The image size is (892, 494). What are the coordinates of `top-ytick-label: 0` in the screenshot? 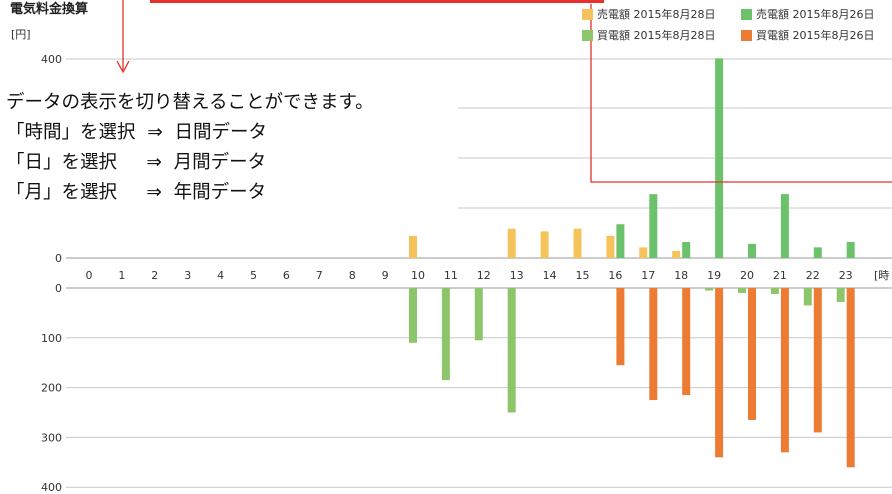 It's located at (58, 258).